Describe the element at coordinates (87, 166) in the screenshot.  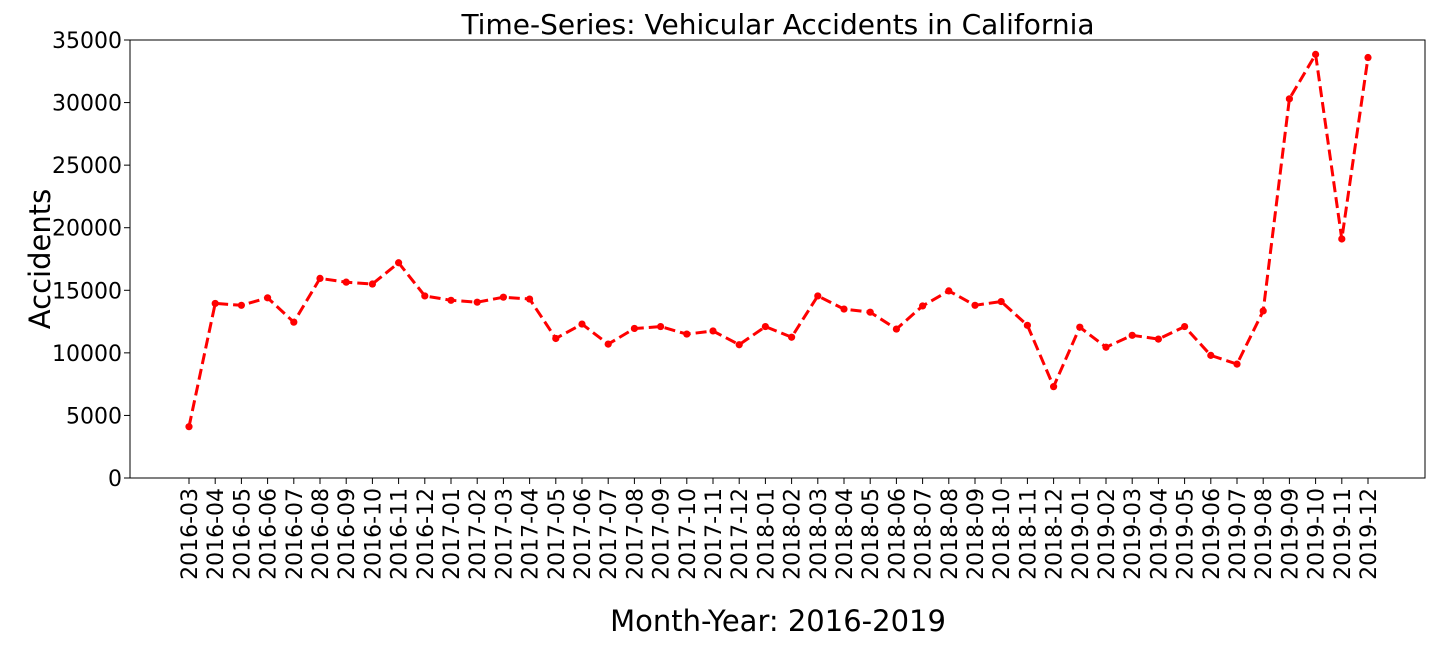
I see `y-tick-label: 25000` at that location.